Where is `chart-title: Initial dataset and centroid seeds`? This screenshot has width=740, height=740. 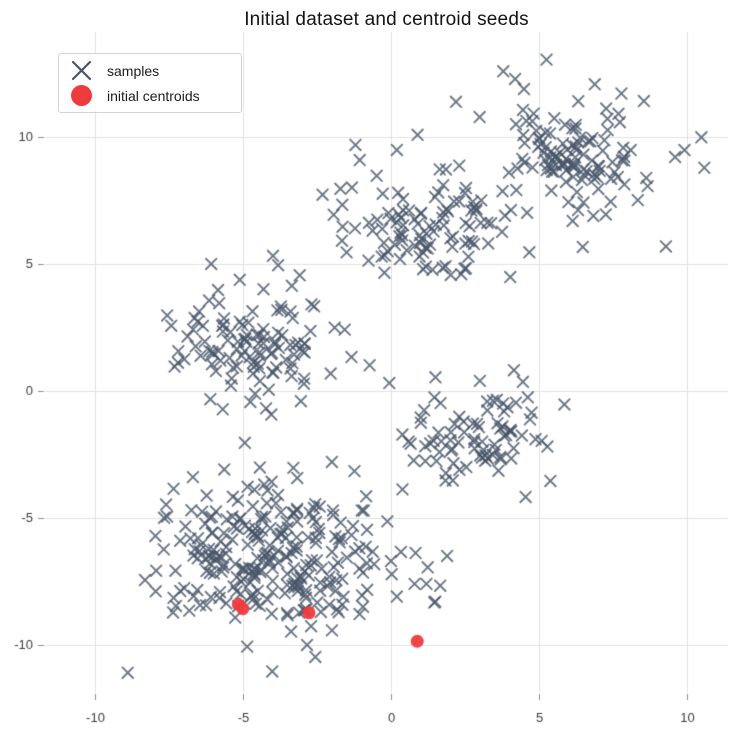 chart-title: Initial dataset and centroid seeds is located at coordinates (386, 19).